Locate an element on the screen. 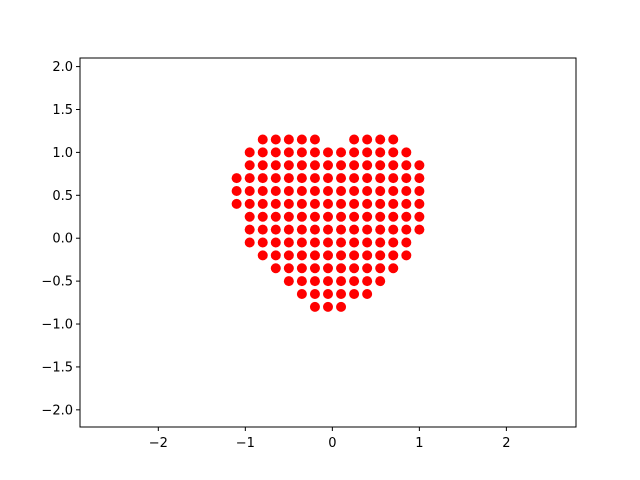 The width and height of the screenshot is (640, 480). y-tick-label: 0.5 is located at coordinates (62, 196).